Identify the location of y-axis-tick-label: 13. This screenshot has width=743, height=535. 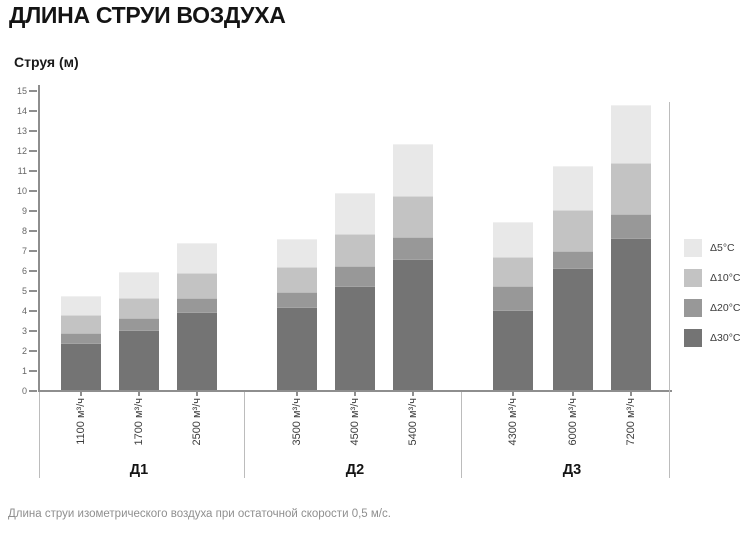
(21, 131).